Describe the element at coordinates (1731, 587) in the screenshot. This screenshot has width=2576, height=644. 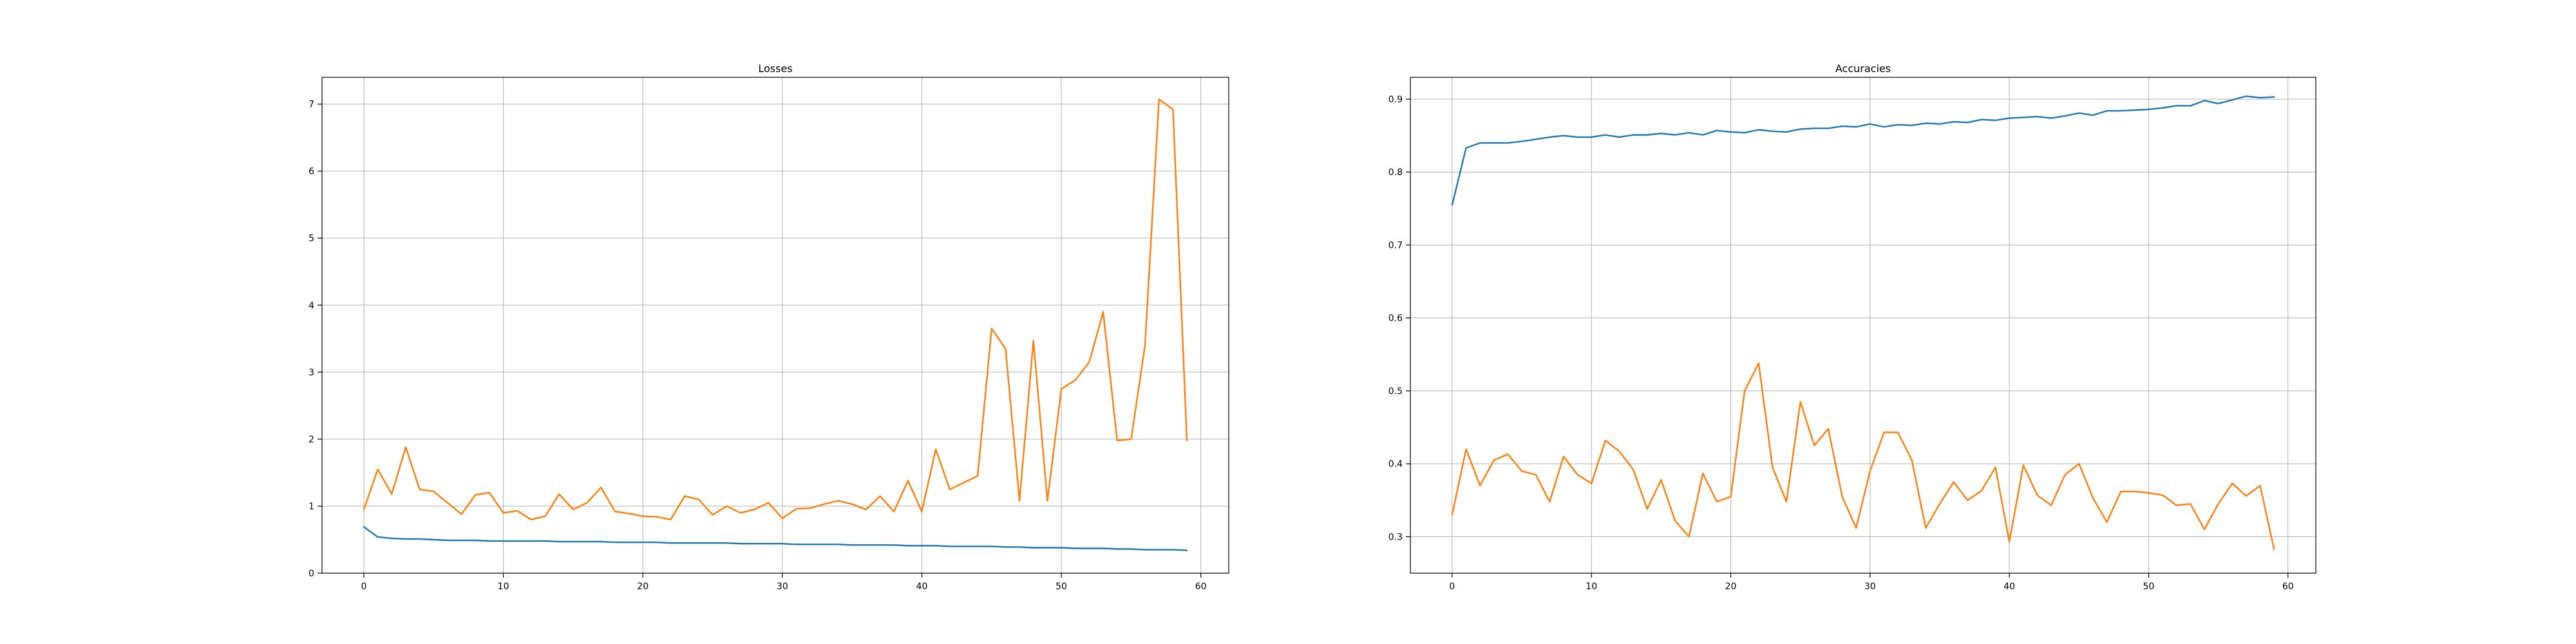
I see `accuracies-x-tick-label: 20` at that location.